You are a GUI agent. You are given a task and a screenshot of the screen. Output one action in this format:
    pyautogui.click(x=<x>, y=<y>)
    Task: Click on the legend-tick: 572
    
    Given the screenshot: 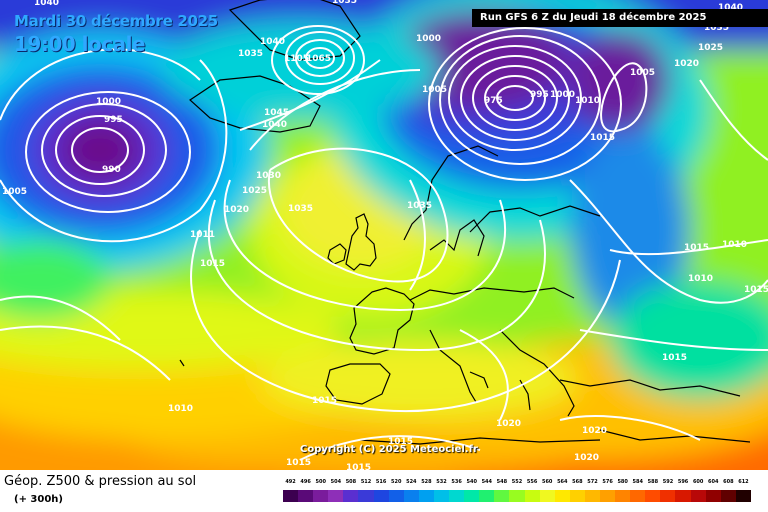 What is the action you would take?
    pyautogui.click(x=592, y=482)
    